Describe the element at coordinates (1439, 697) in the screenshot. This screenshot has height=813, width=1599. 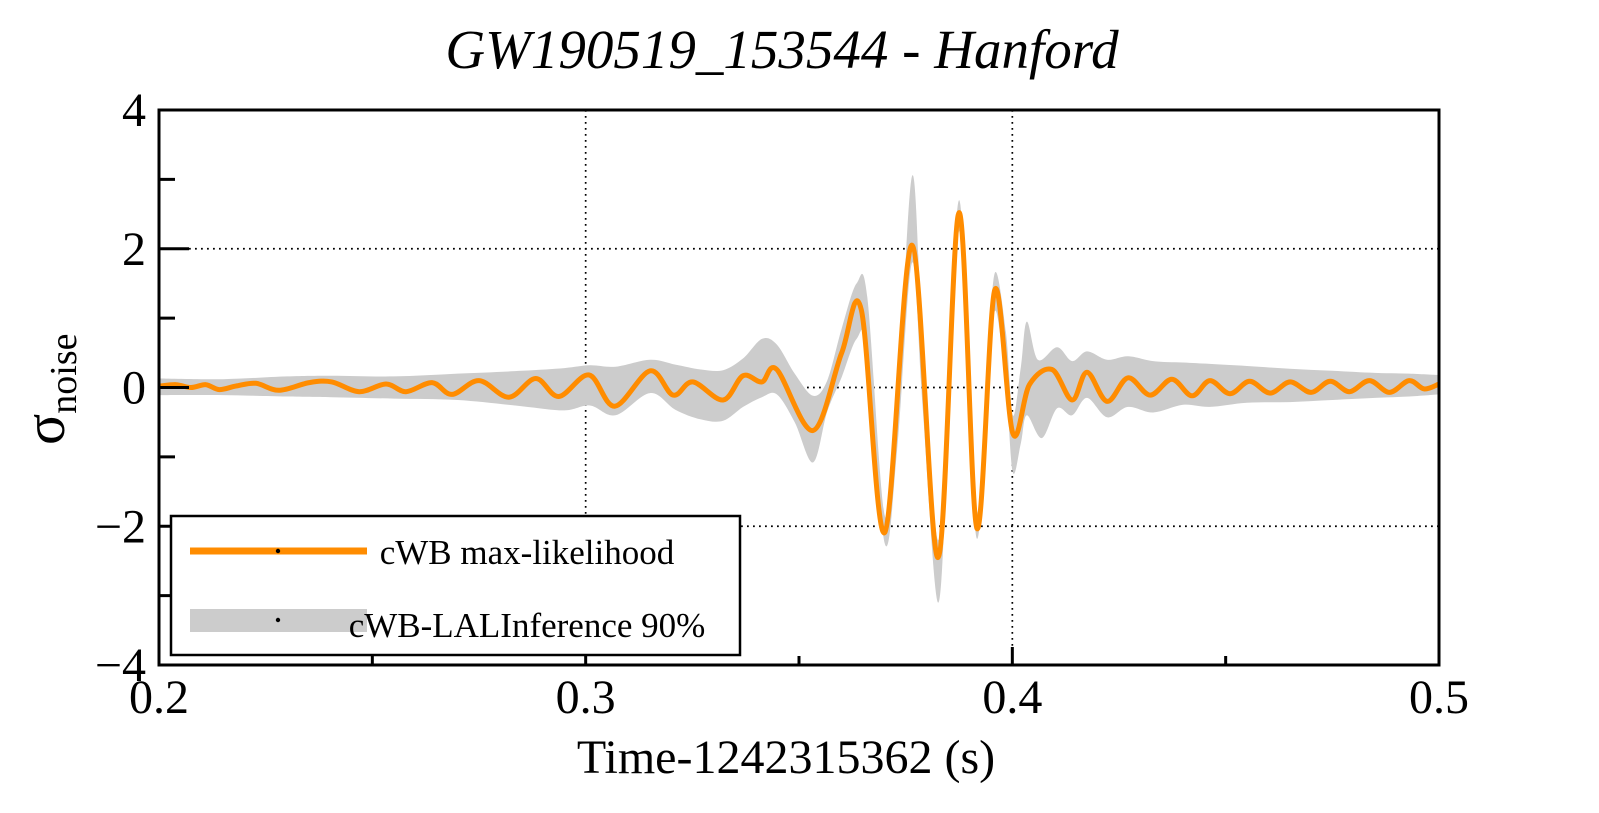
I see `x-tick-label: 0.5` at that location.